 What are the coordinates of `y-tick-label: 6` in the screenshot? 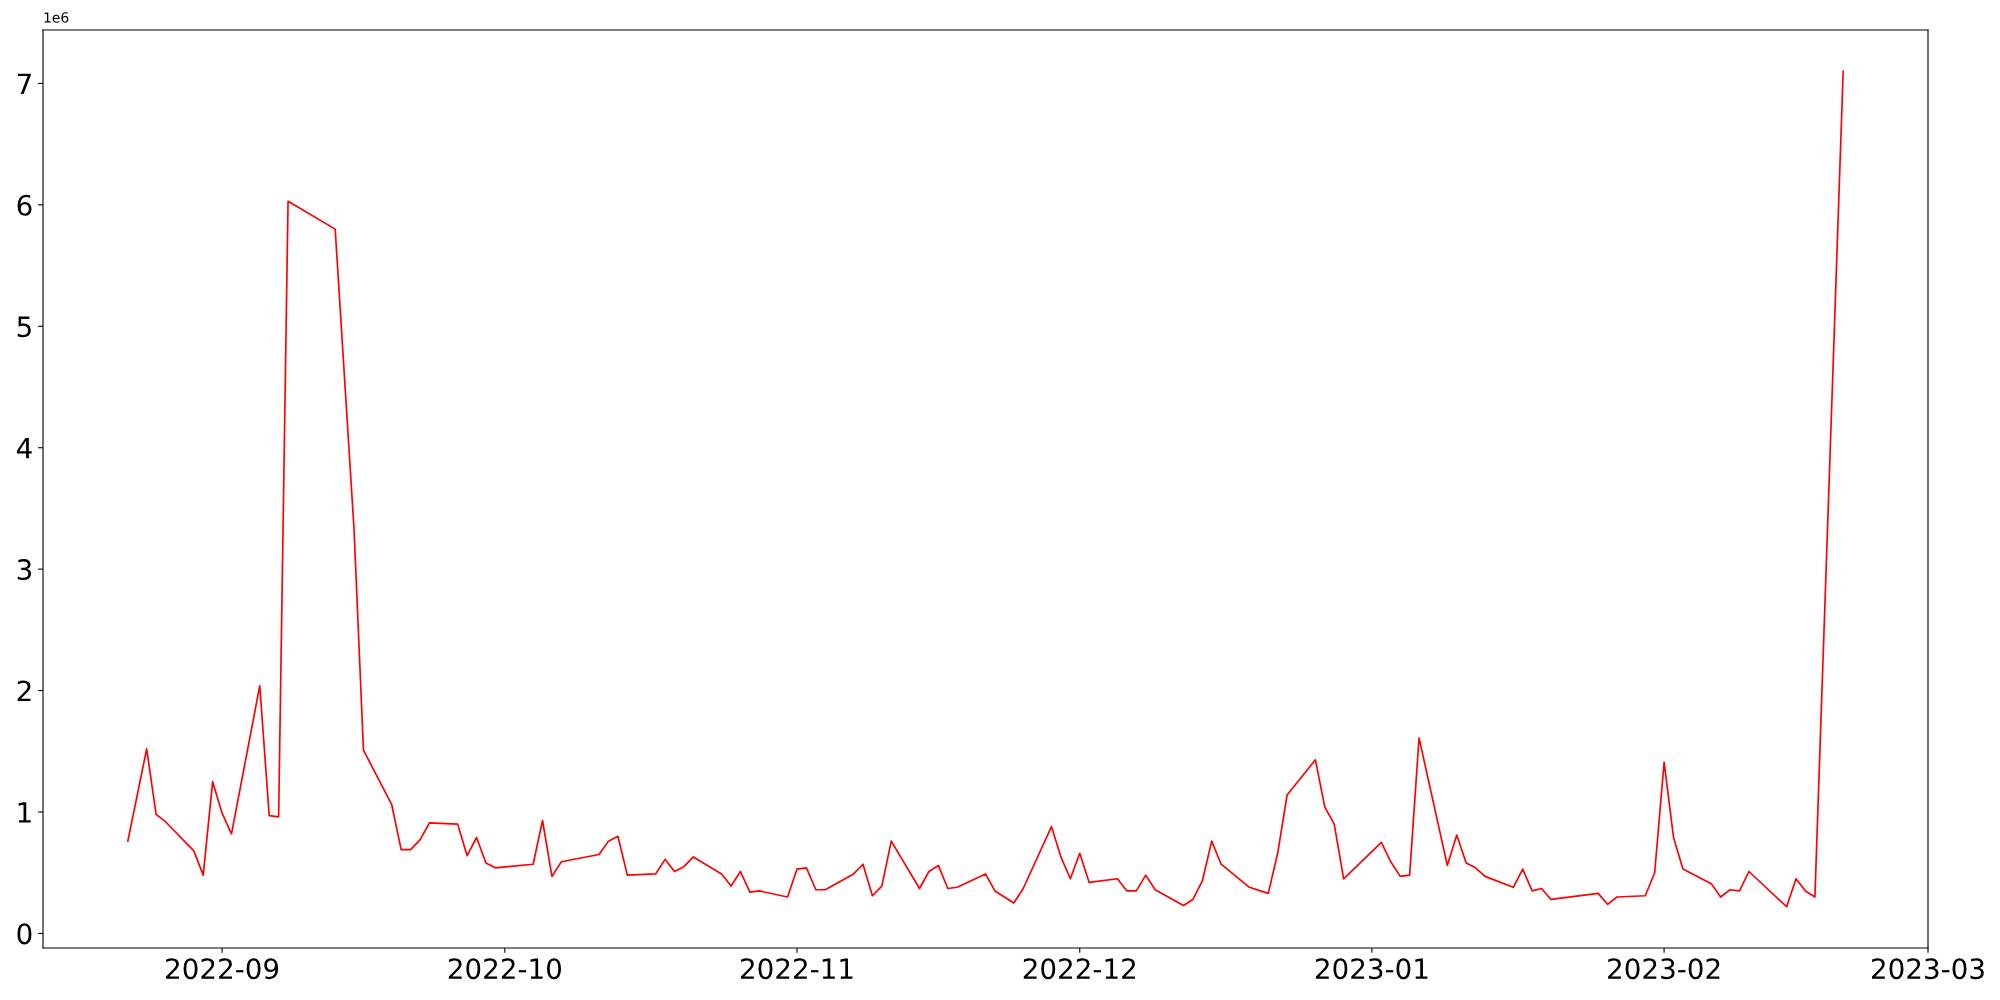 It's located at (24, 205).